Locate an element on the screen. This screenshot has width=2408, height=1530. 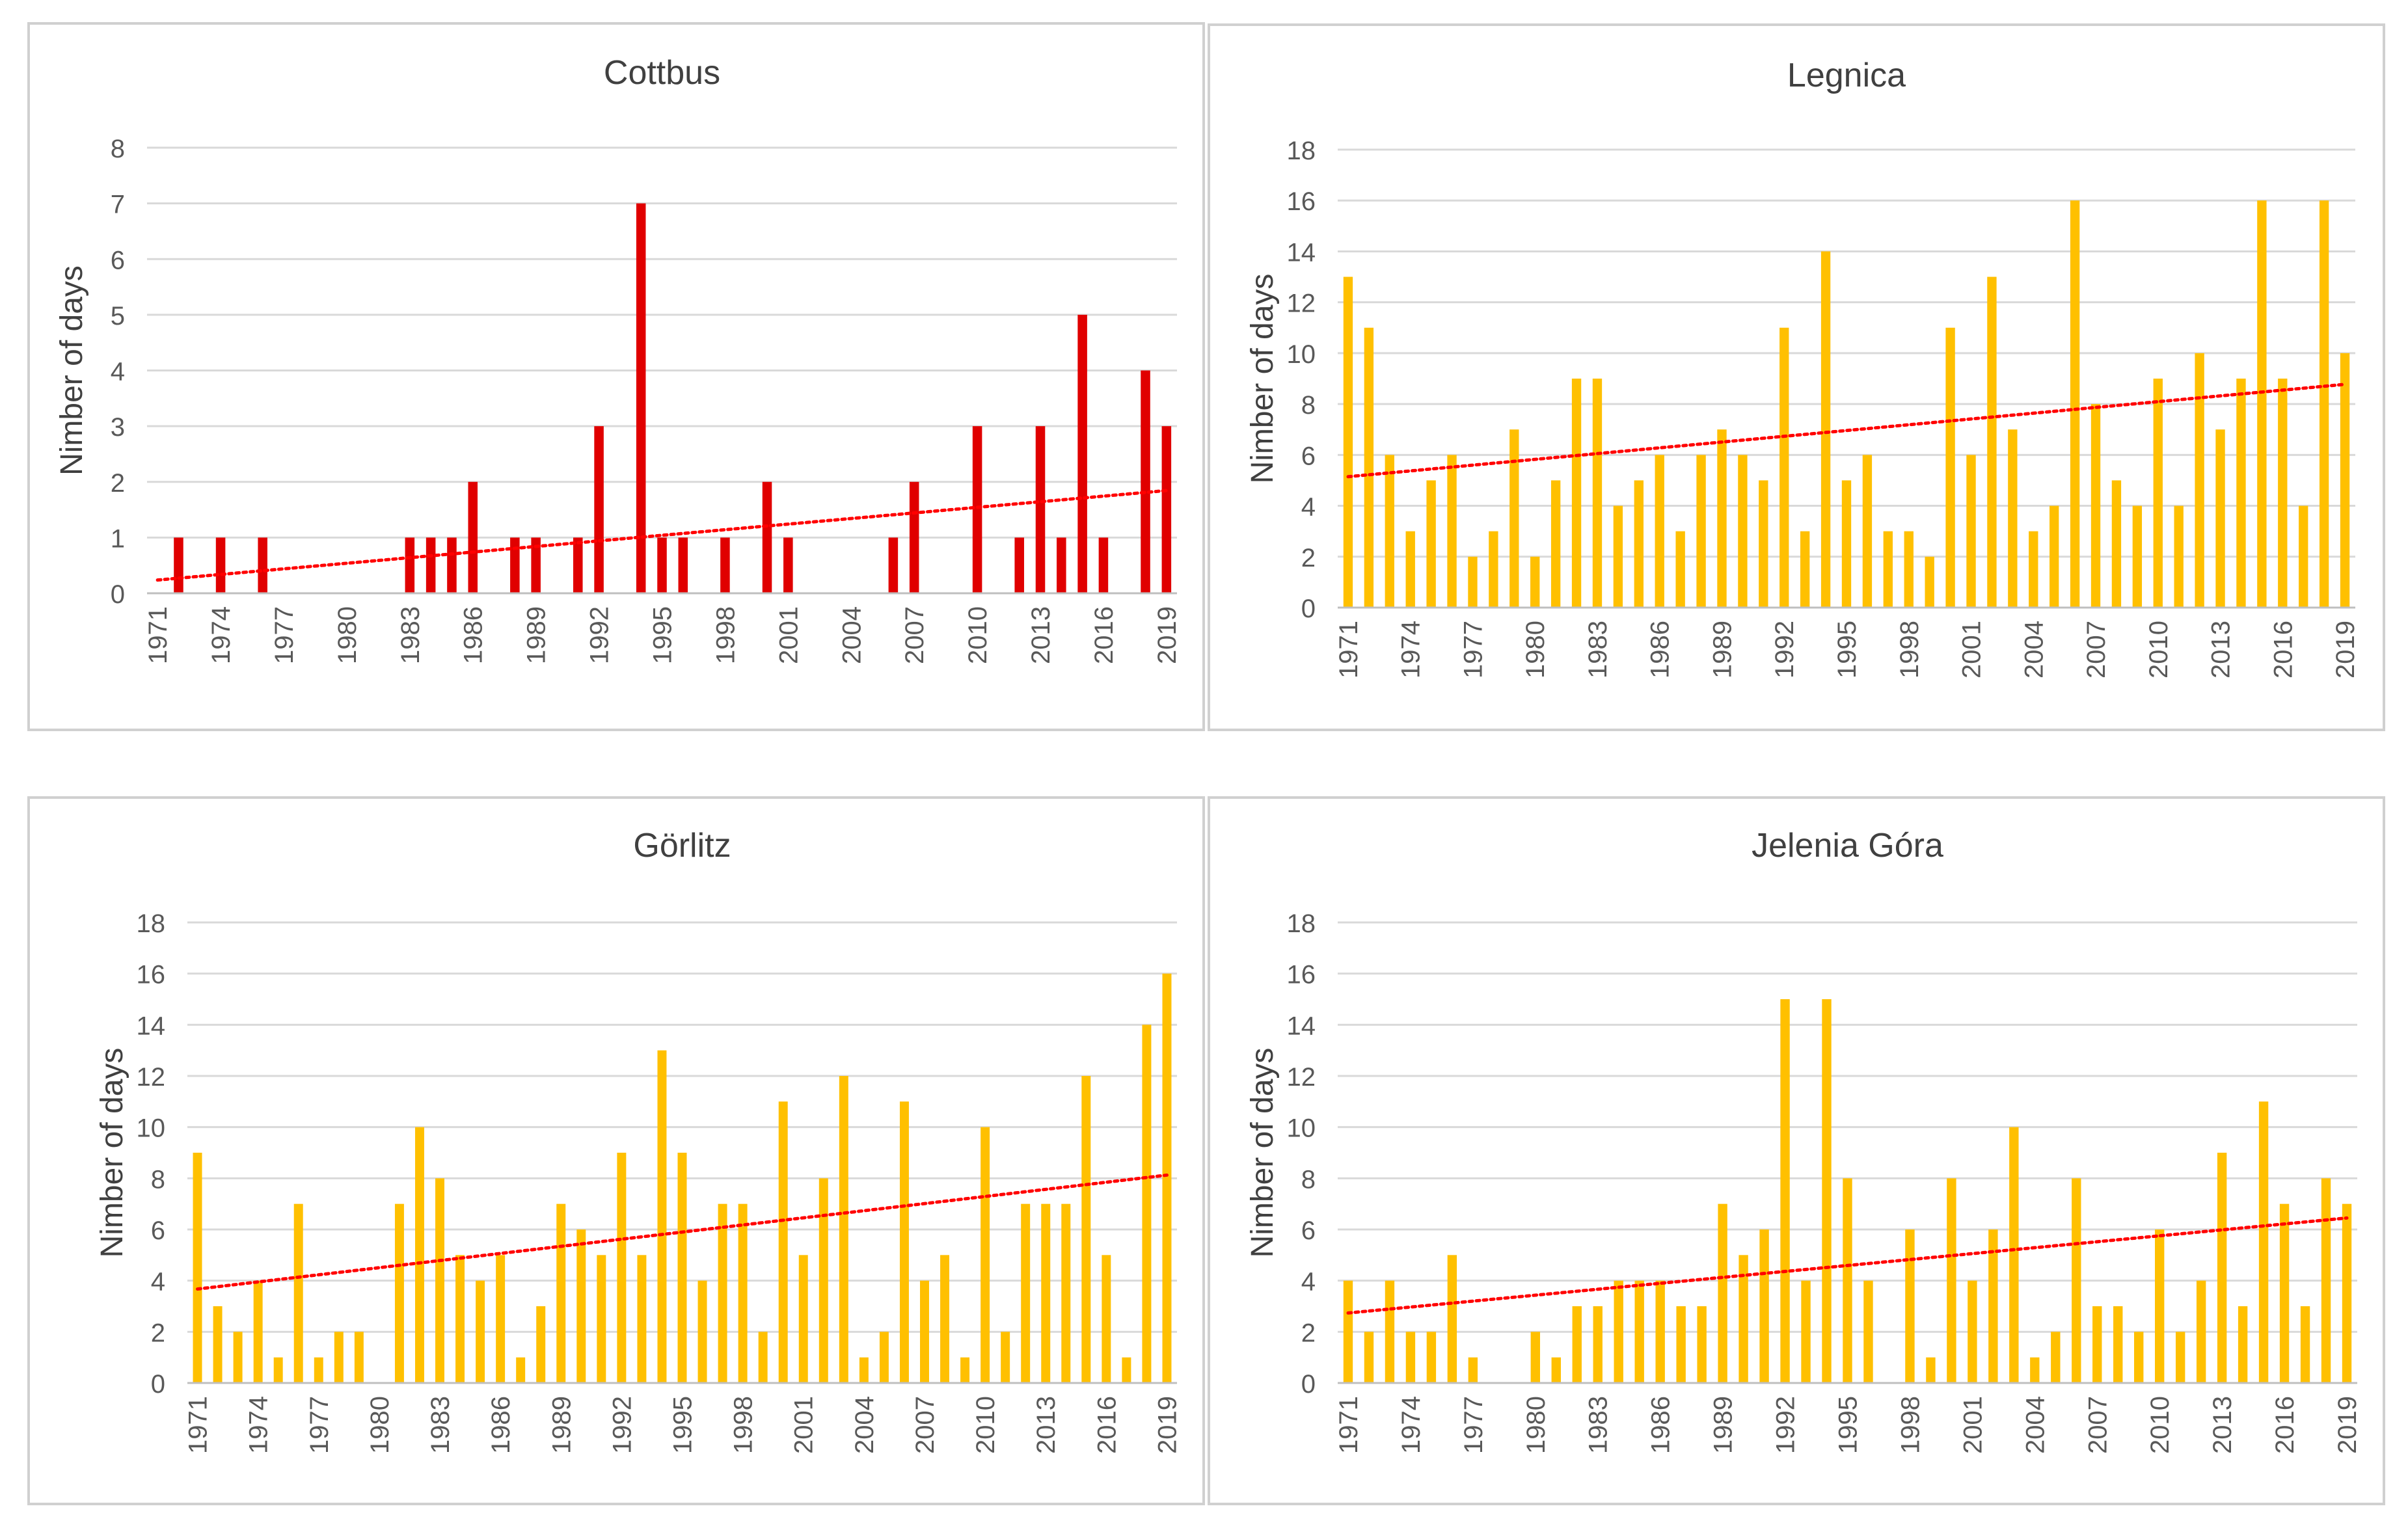
x-tick-label: 1983 is located at coordinates (410, 635).